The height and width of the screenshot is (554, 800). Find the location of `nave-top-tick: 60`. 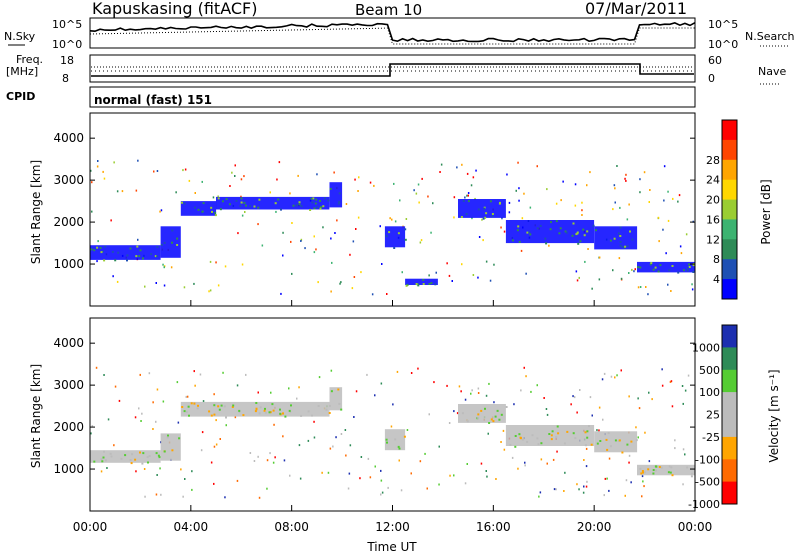

nave-top-tick: 60 is located at coordinates (715, 60).